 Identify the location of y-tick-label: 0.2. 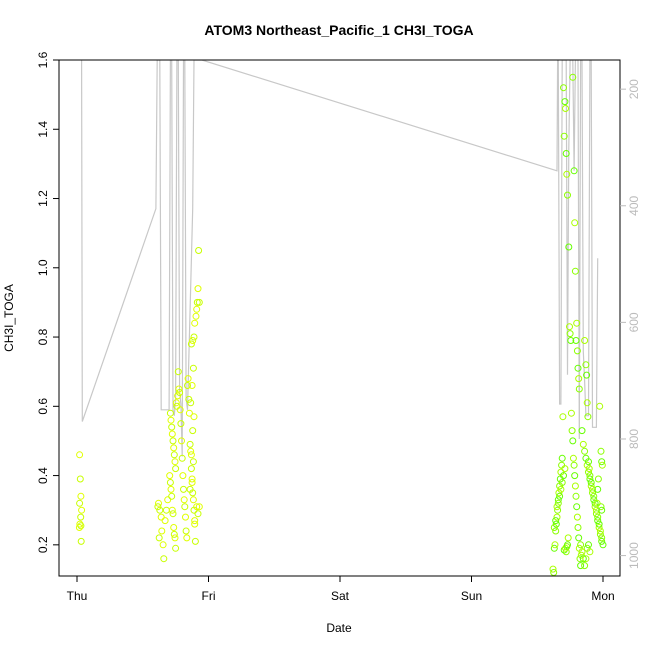
(43, 544).